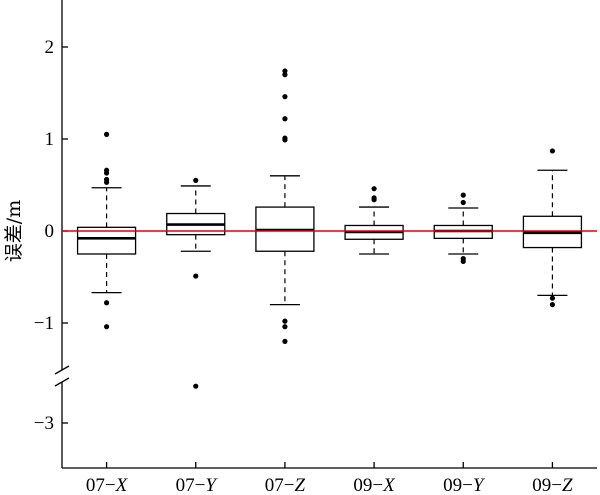  What do you see at coordinates (44, 323) in the screenshot?
I see `y-tick-label: −1` at bounding box center [44, 323].